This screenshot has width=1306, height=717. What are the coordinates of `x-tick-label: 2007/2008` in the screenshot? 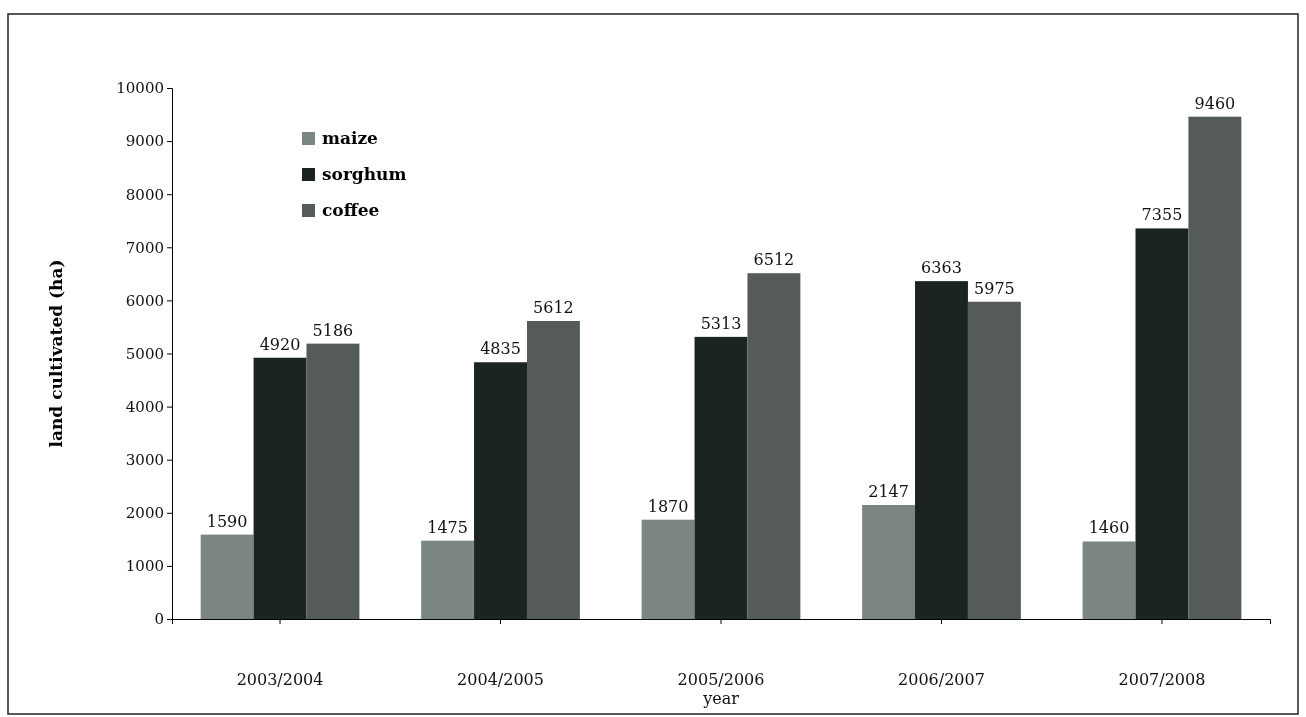 It's located at (1162, 679).